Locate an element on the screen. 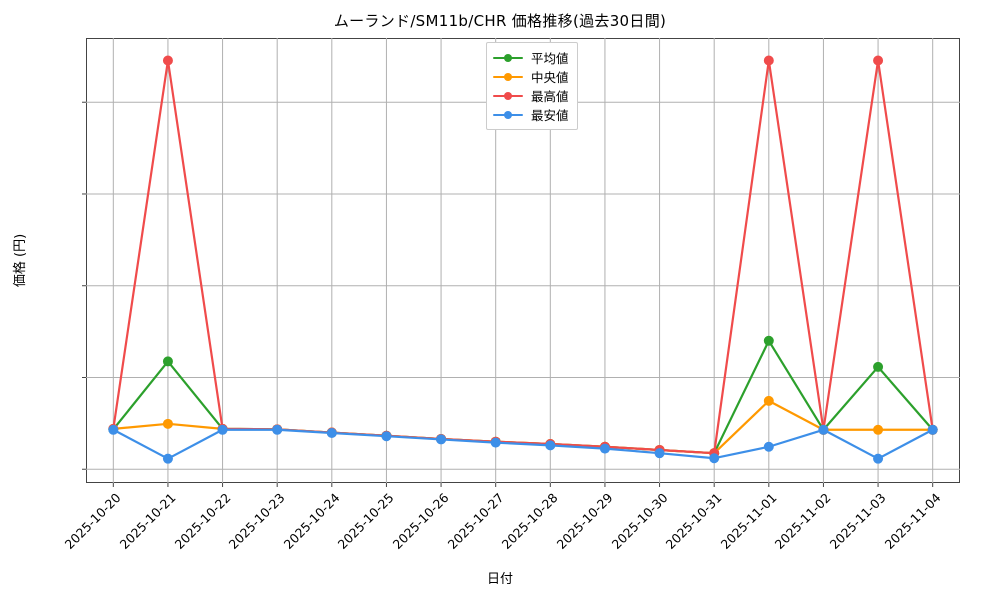 Image resolution: width=1000 pixels, height=600 pixels. legend-item: 平均値 is located at coordinates (531, 57).